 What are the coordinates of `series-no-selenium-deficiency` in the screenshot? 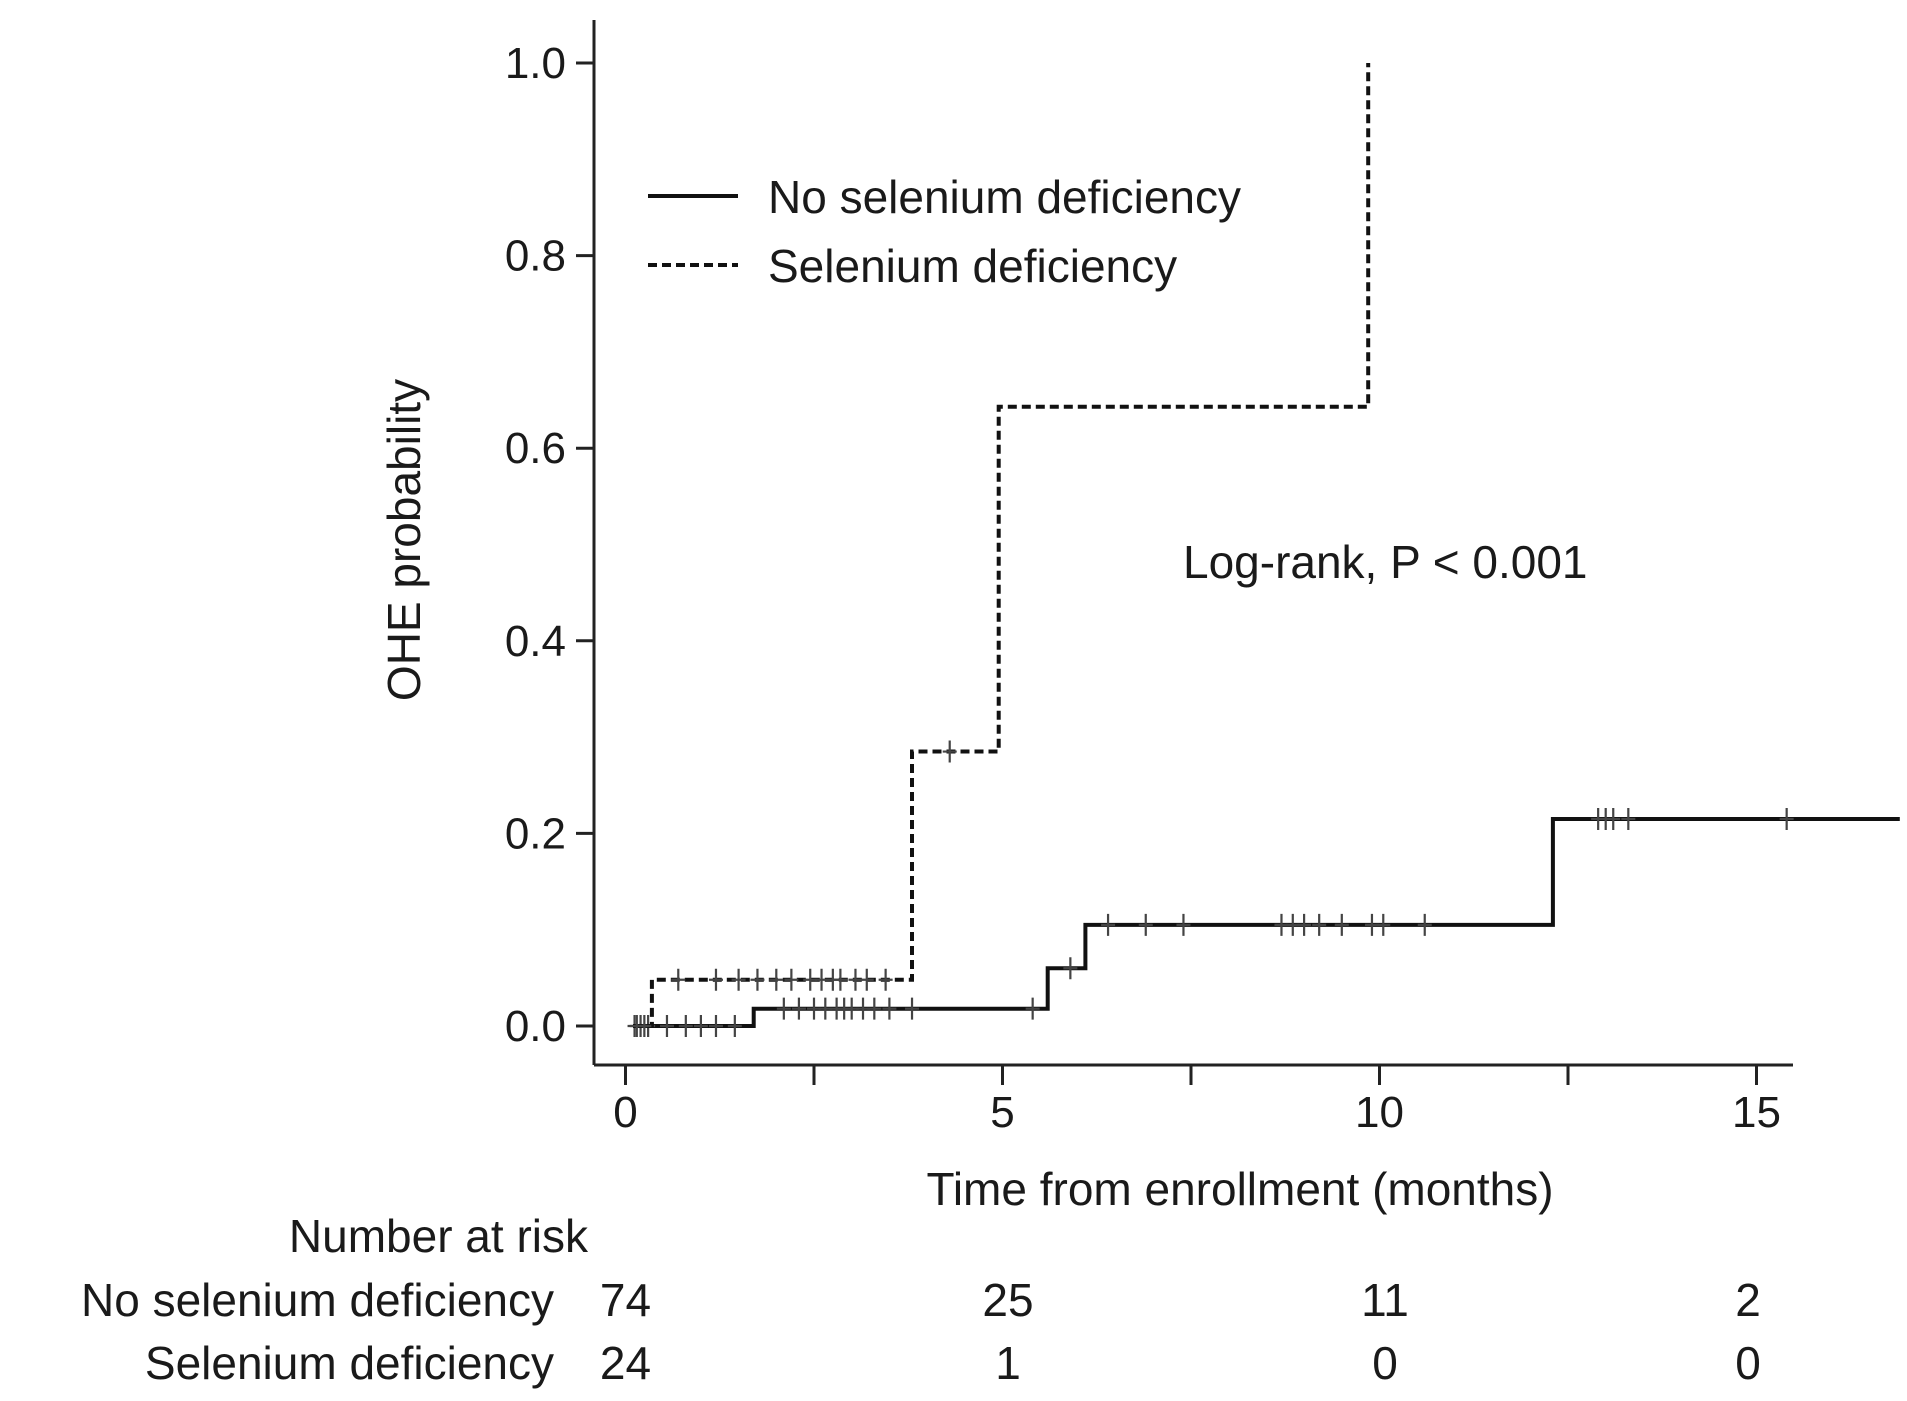 It's located at (1263, 922).